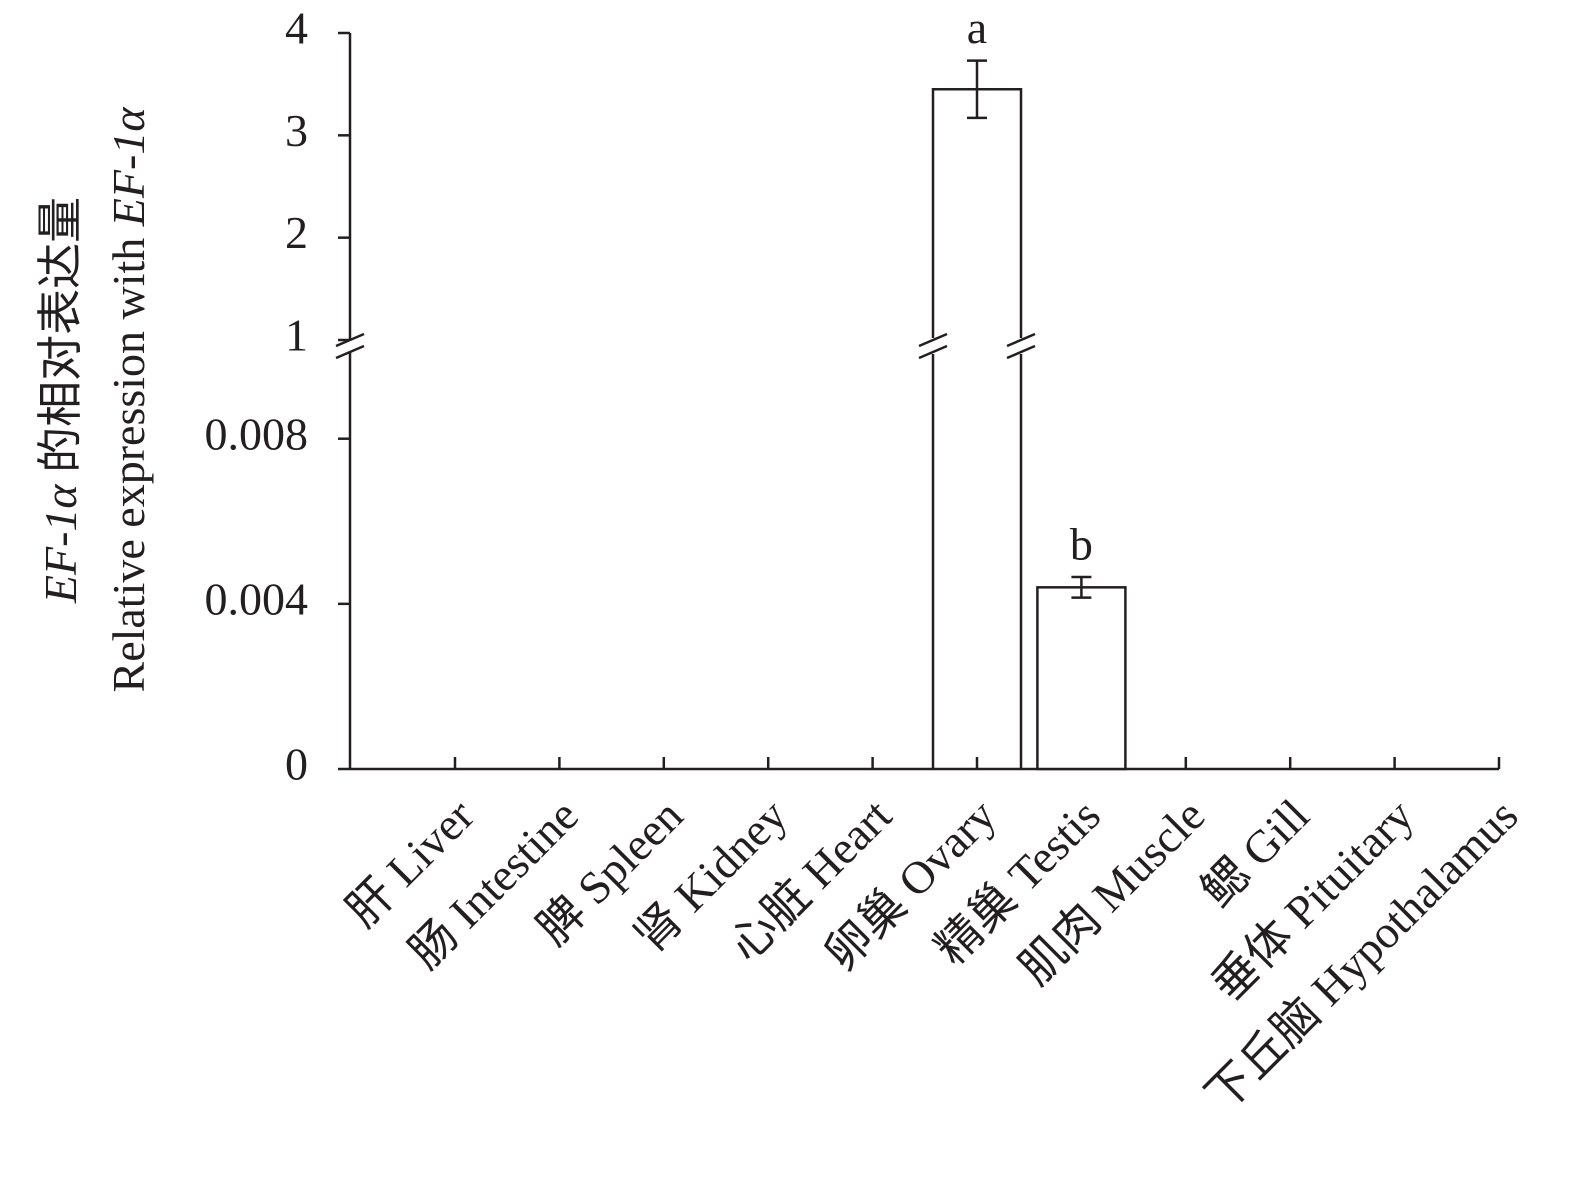  I want to click on y-axis-label: EF-1α 的相对表达量, so click(60, 400).